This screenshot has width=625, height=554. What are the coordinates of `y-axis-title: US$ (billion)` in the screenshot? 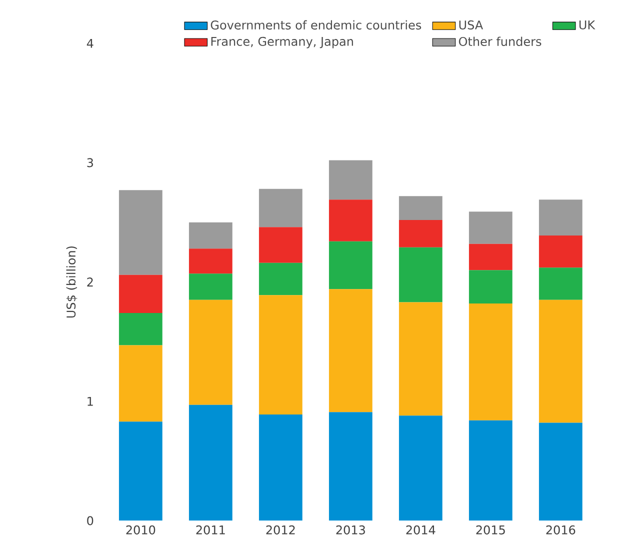 It's located at (72, 282).